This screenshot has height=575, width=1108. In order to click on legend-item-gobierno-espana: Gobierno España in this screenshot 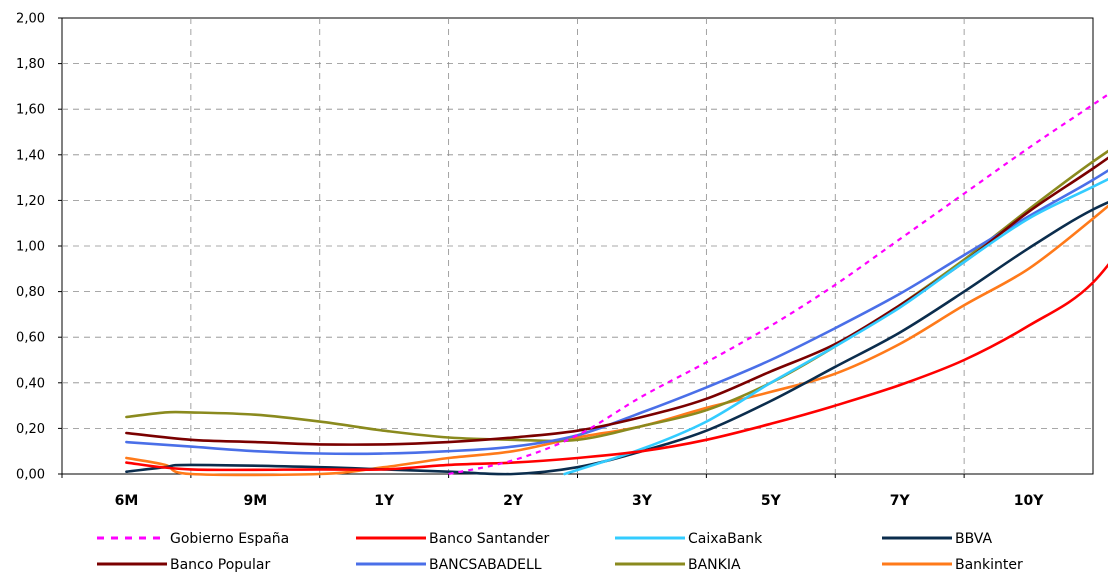, I will do `click(193, 539)`.